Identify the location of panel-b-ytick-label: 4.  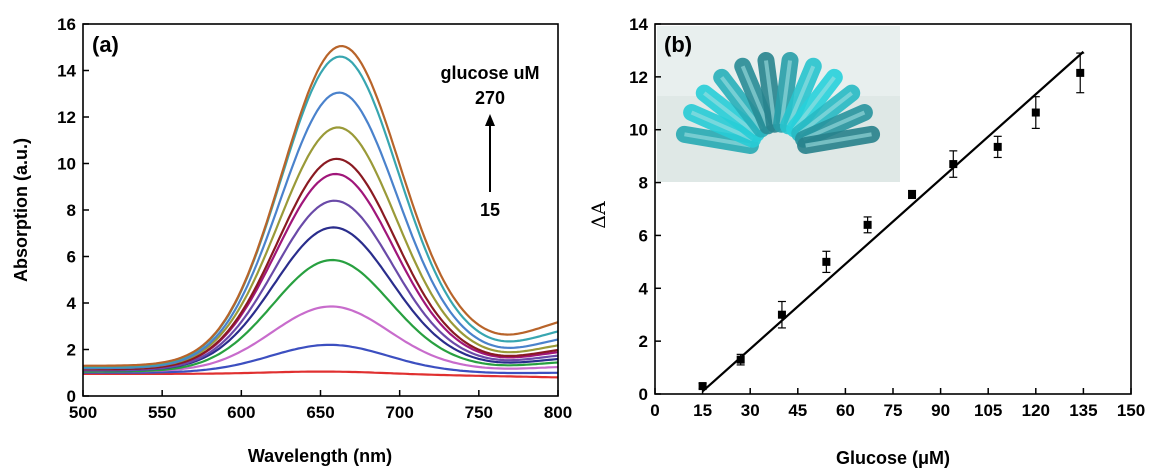
(644, 288).